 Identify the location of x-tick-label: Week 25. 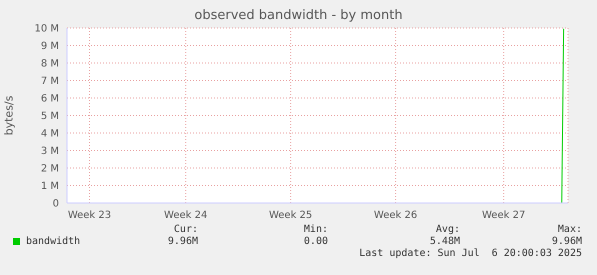
(290, 216).